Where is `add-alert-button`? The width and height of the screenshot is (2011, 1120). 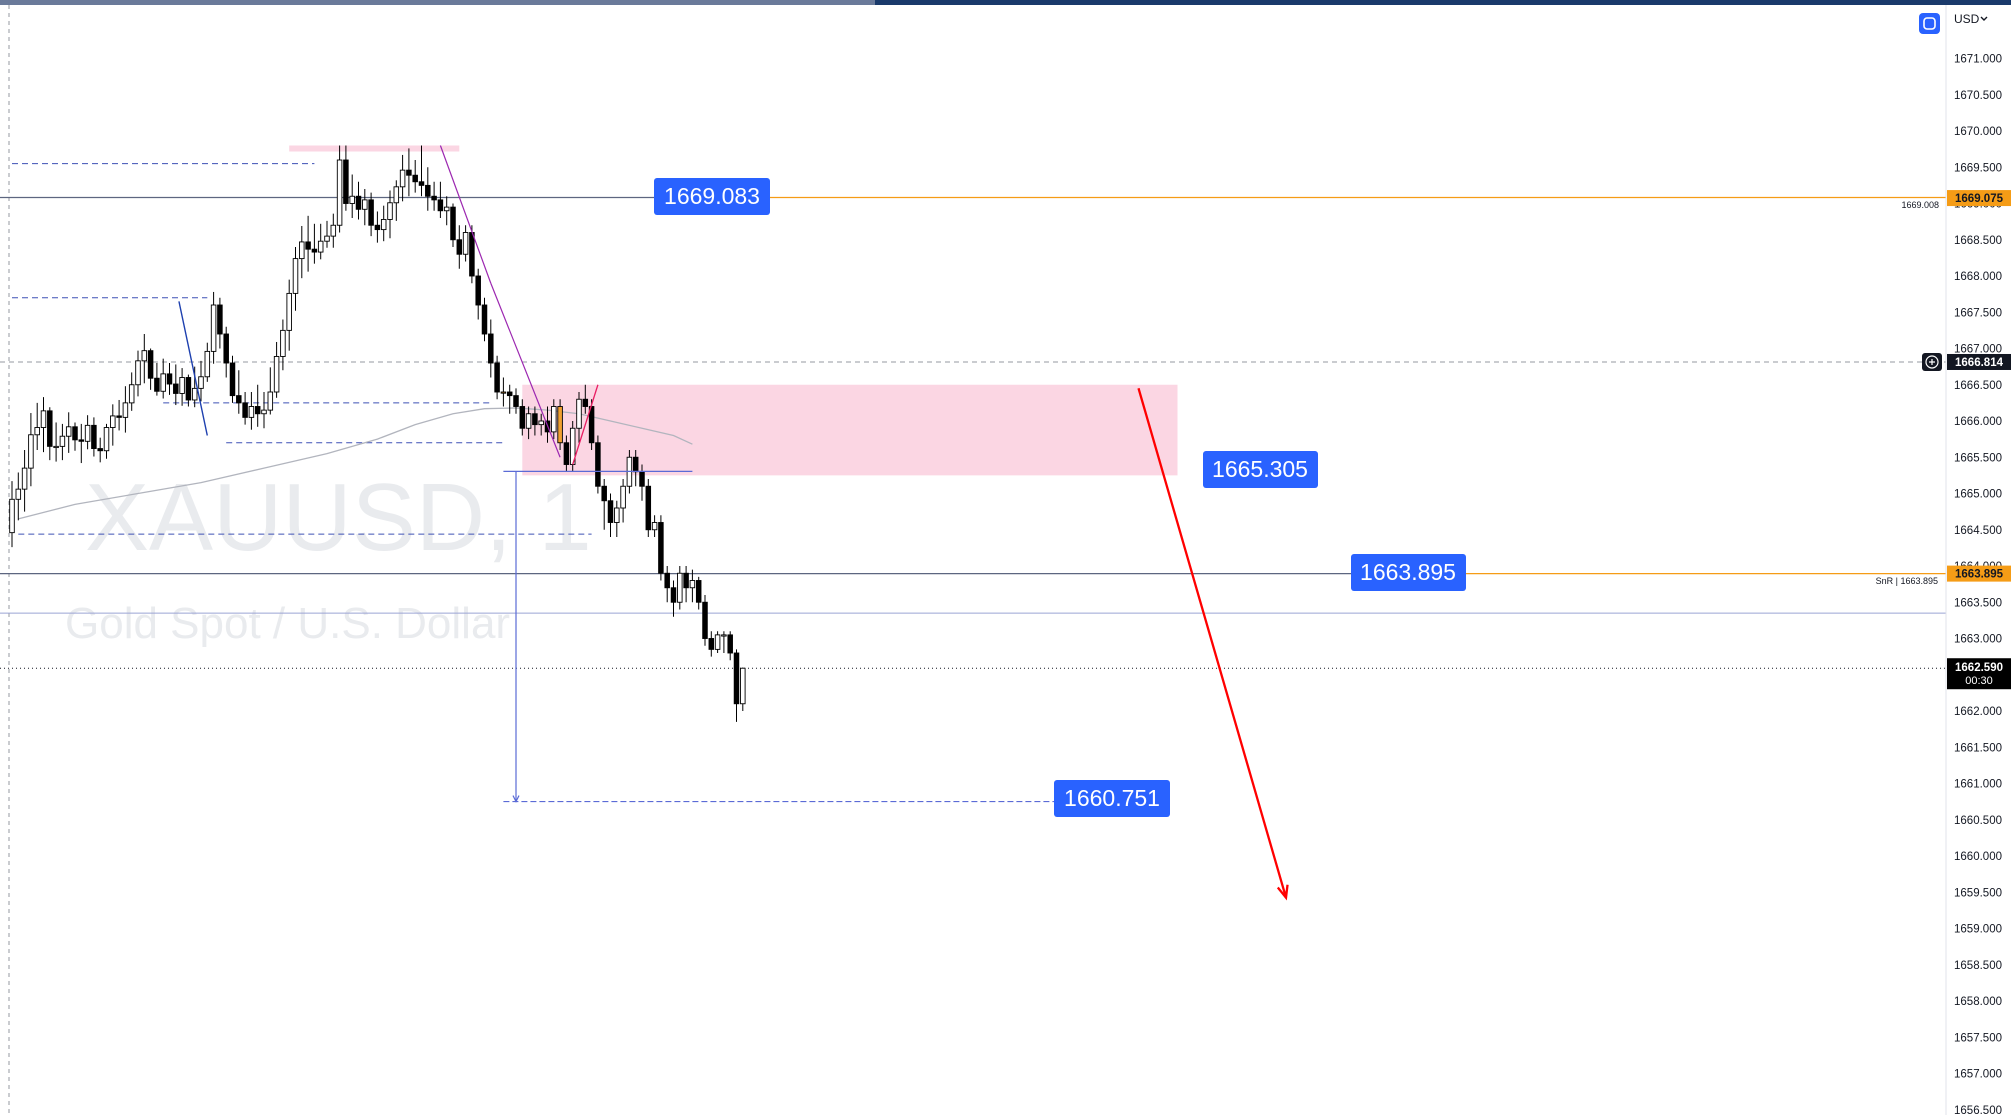
add-alert-button is located at coordinates (1932, 361).